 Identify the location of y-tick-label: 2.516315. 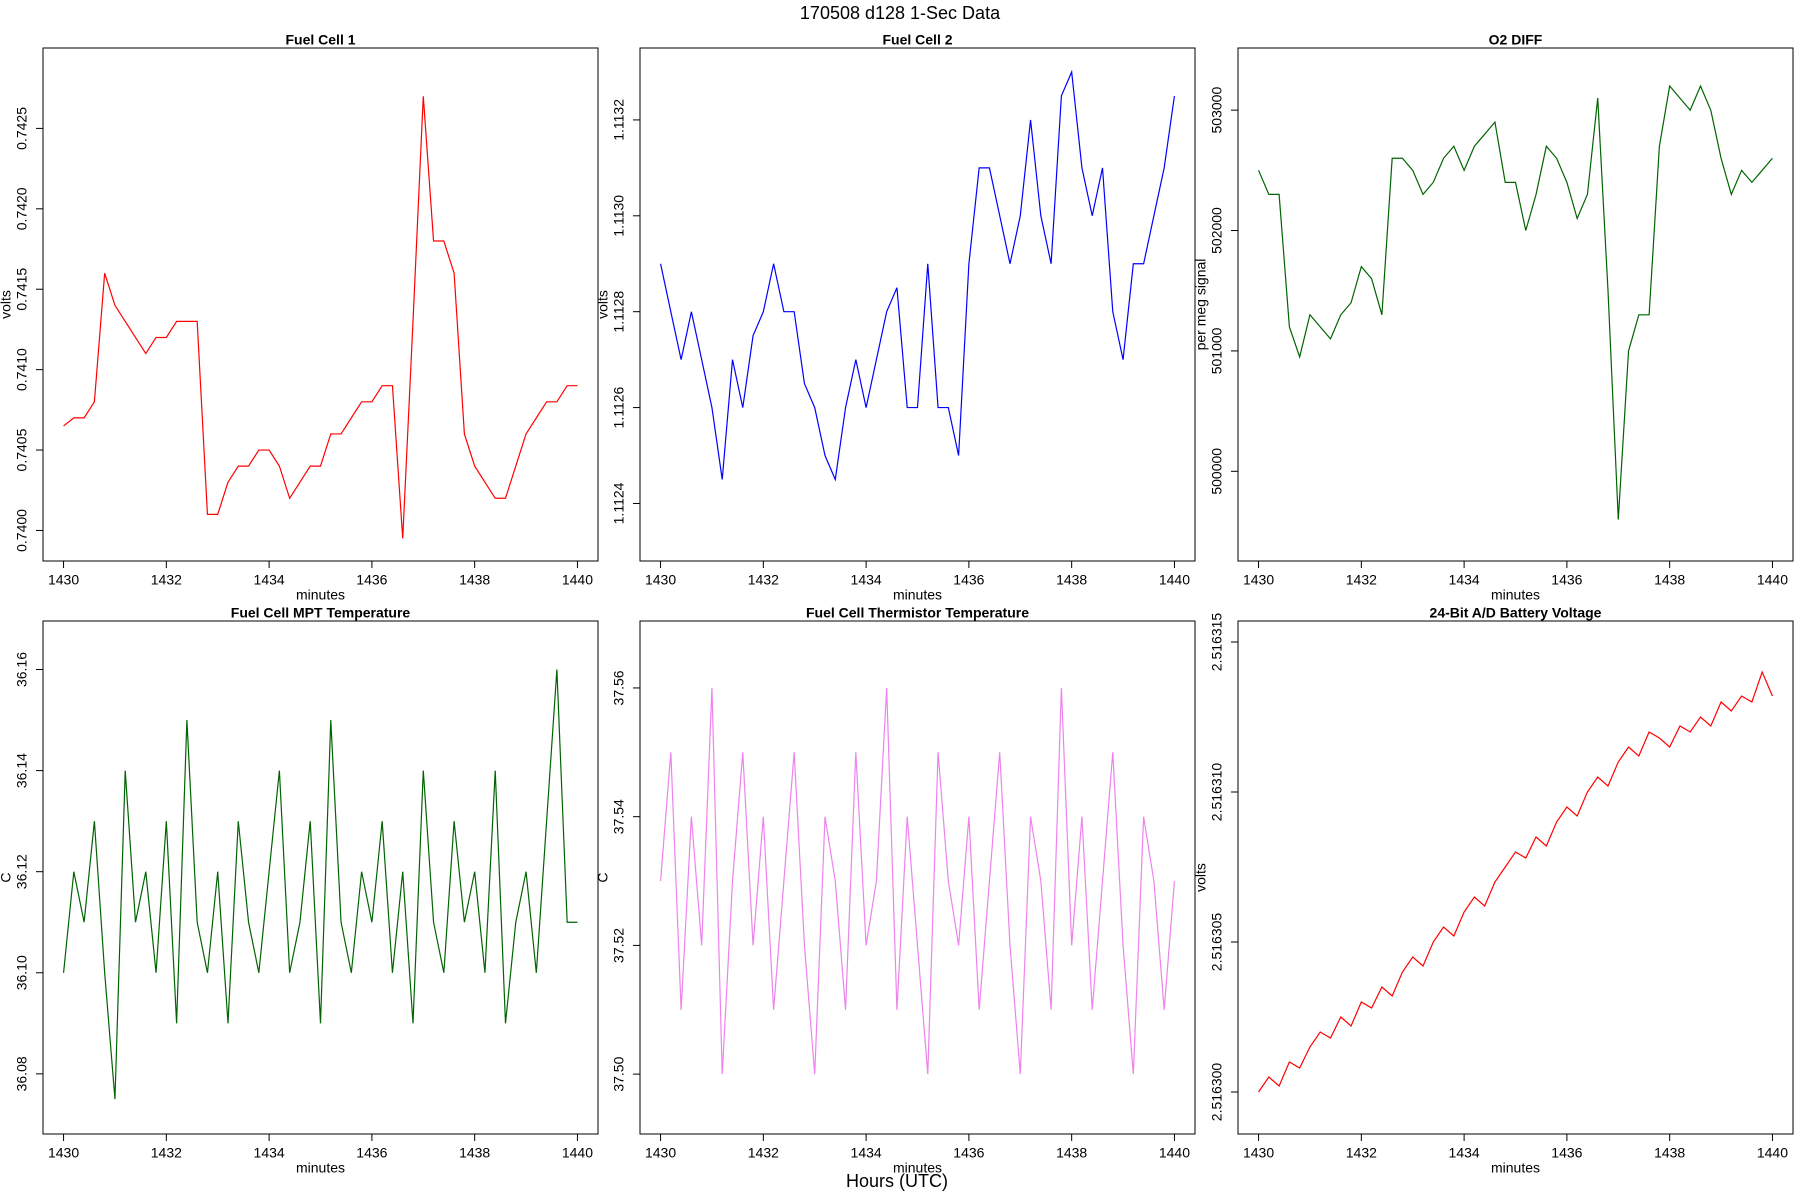
(1217, 642).